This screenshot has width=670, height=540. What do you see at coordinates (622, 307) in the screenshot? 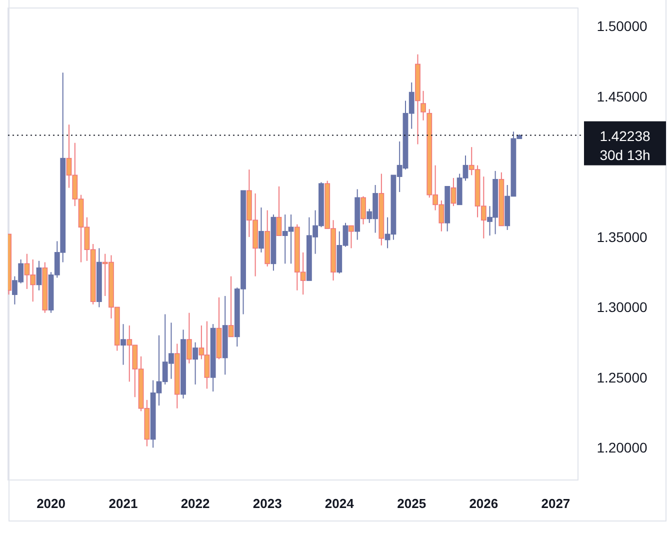
I see `y-tick-label: 1.30000` at bounding box center [622, 307].